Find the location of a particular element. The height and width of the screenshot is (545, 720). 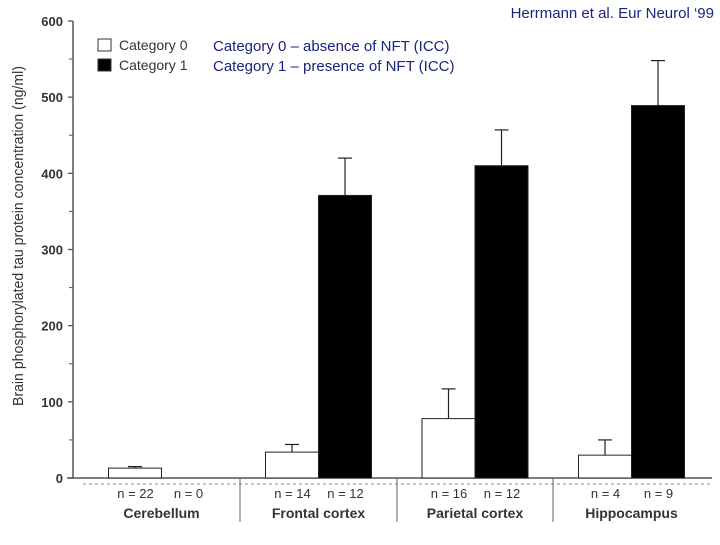

category-1-note: Category 1 – presence of NFT (ICC) is located at coordinates (334, 66).